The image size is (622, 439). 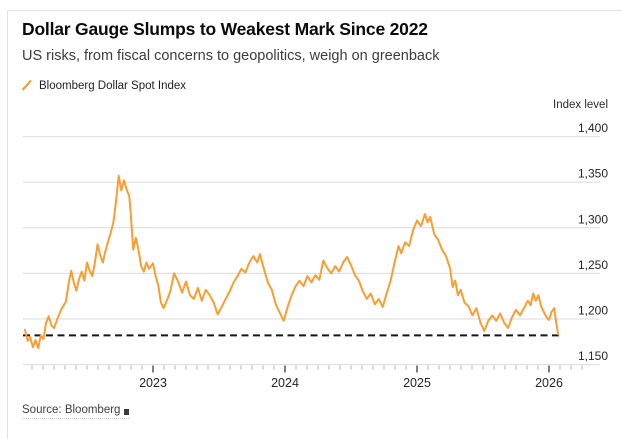 I want to click on source-text: Source: Bloomberg, so click(x=71, y=410).